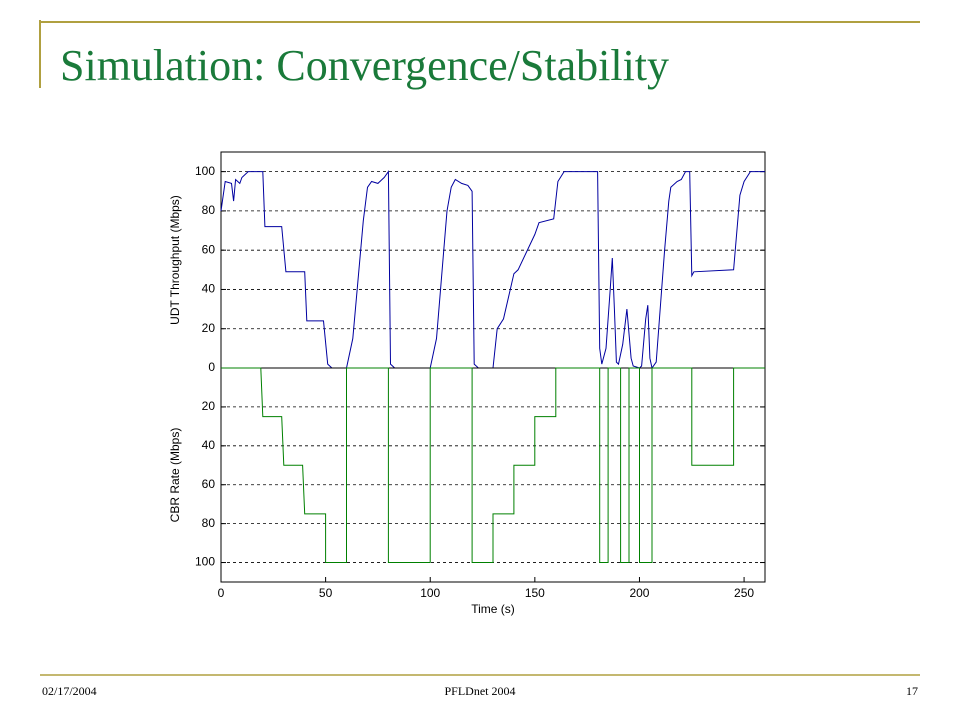 The height and width of the screenshot is (720, 960). What do you see at coordinates (69, 691) in the screenshot?
I see `slide-date: 02/17/2004` at bounding box center [69, 691].